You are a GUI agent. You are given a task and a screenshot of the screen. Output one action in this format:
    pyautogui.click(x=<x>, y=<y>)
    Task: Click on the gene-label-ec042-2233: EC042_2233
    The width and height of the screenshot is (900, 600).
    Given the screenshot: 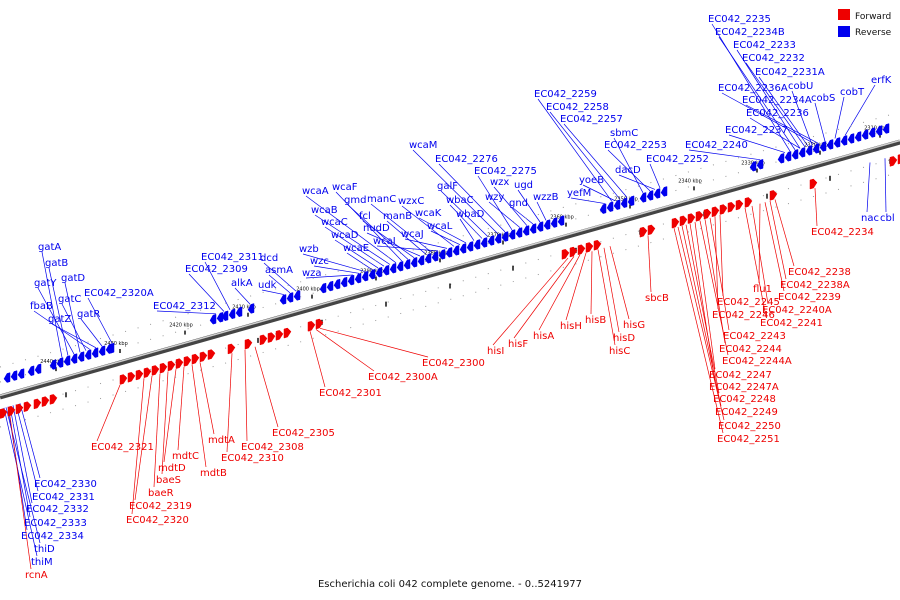 What is the action you would take?
    pyautogui.click(x=764, y=45)
    